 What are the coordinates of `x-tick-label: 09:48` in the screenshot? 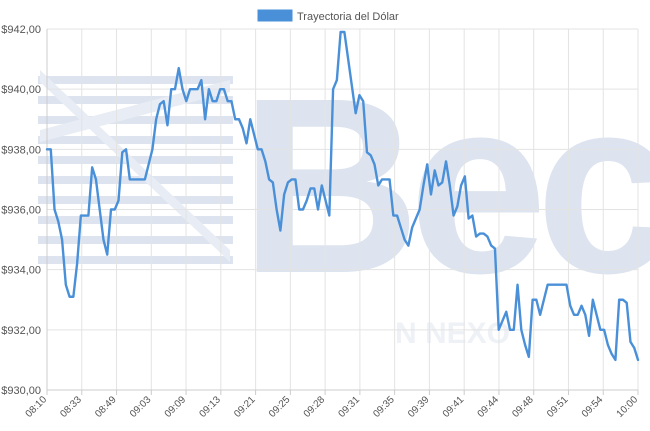 It's located at (523, 407).